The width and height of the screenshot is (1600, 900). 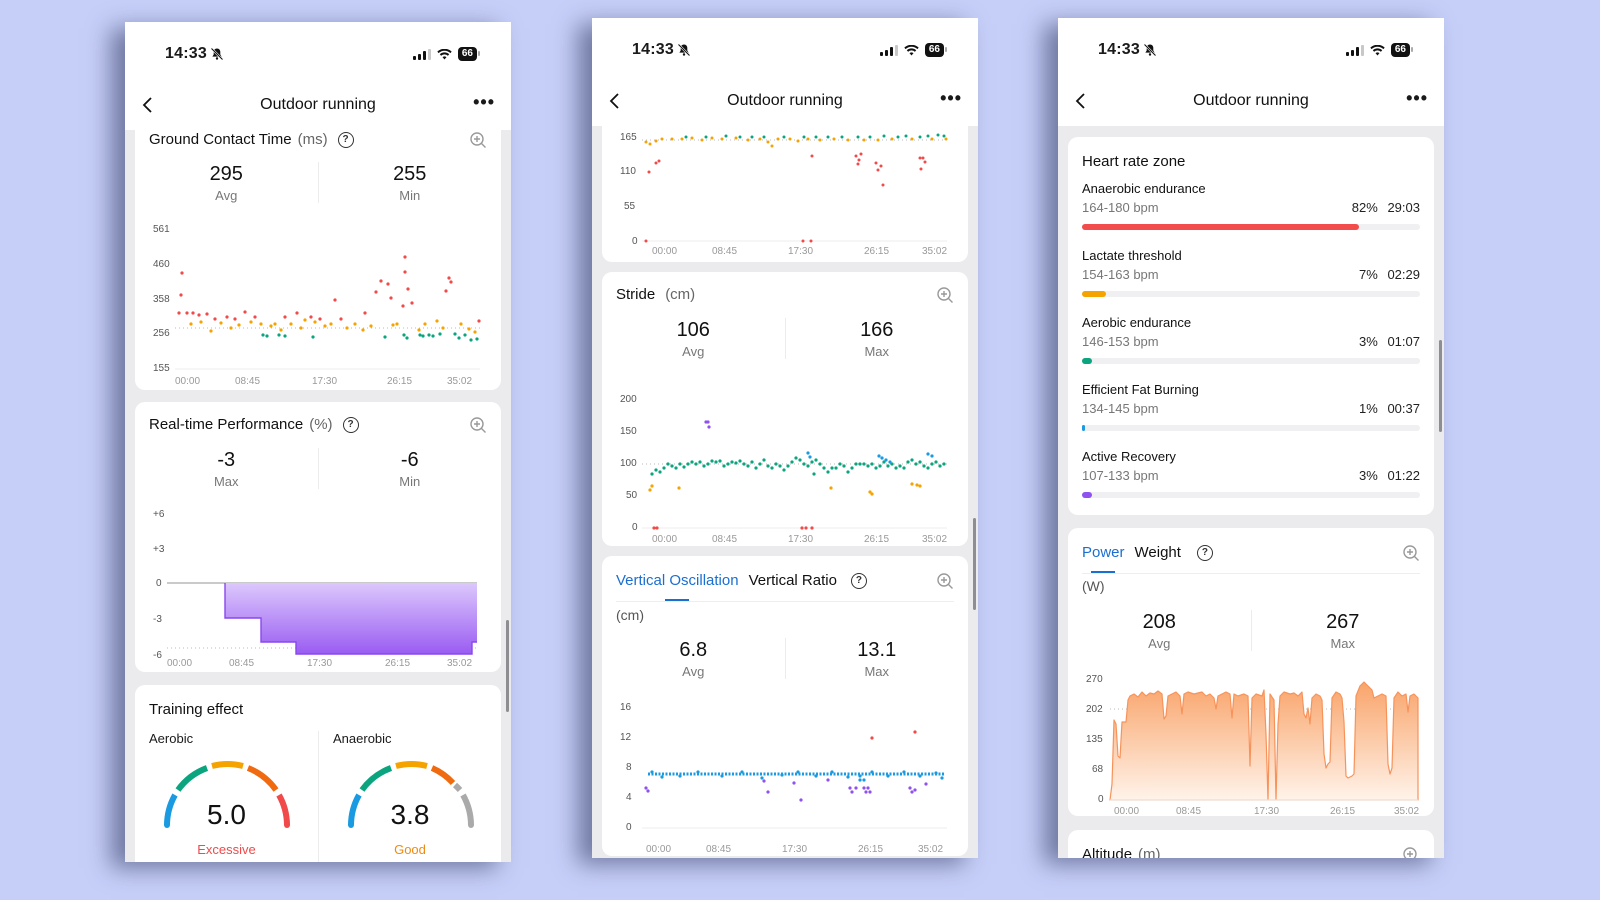 What do you see at coordinates (410, 174) in the screenshot?
I see `stat-value: 255` at bounding box center [410, 174].